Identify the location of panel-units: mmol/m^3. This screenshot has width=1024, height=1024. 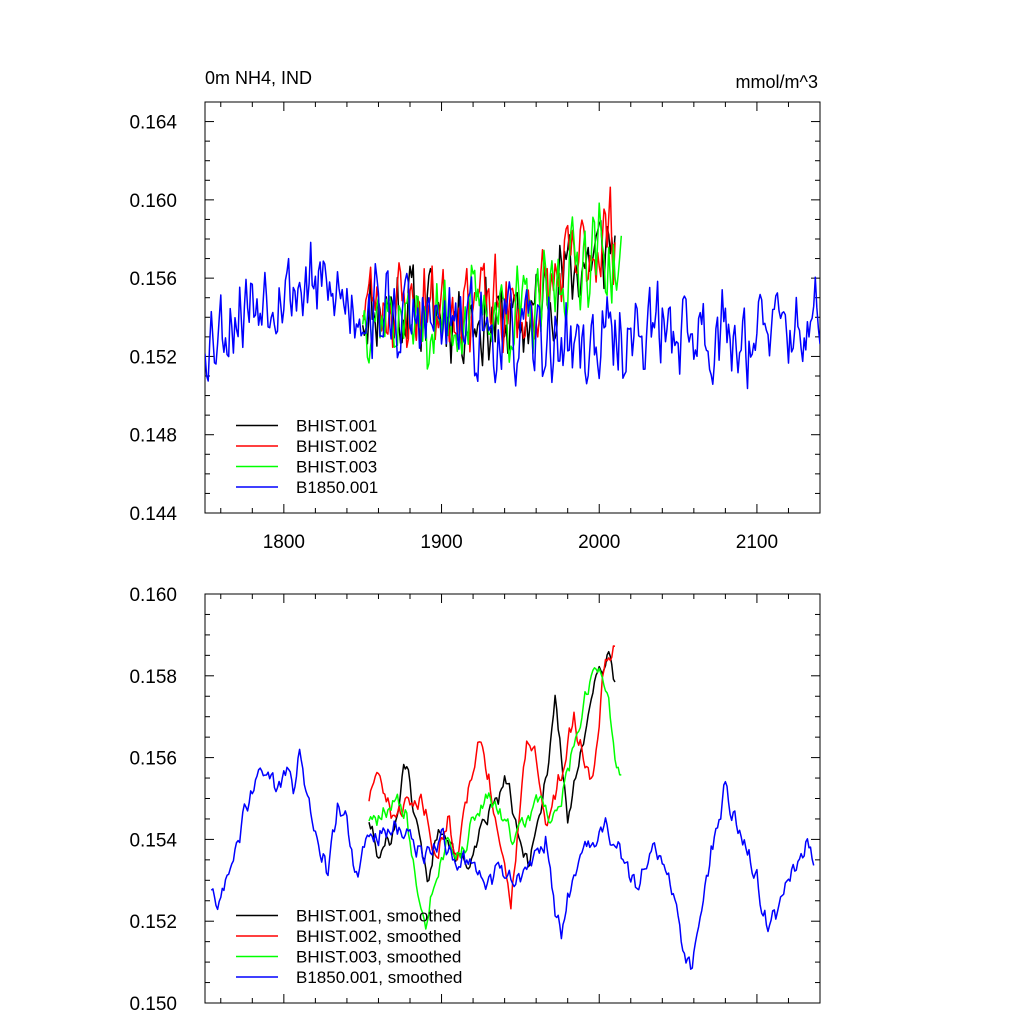
(777, 82).